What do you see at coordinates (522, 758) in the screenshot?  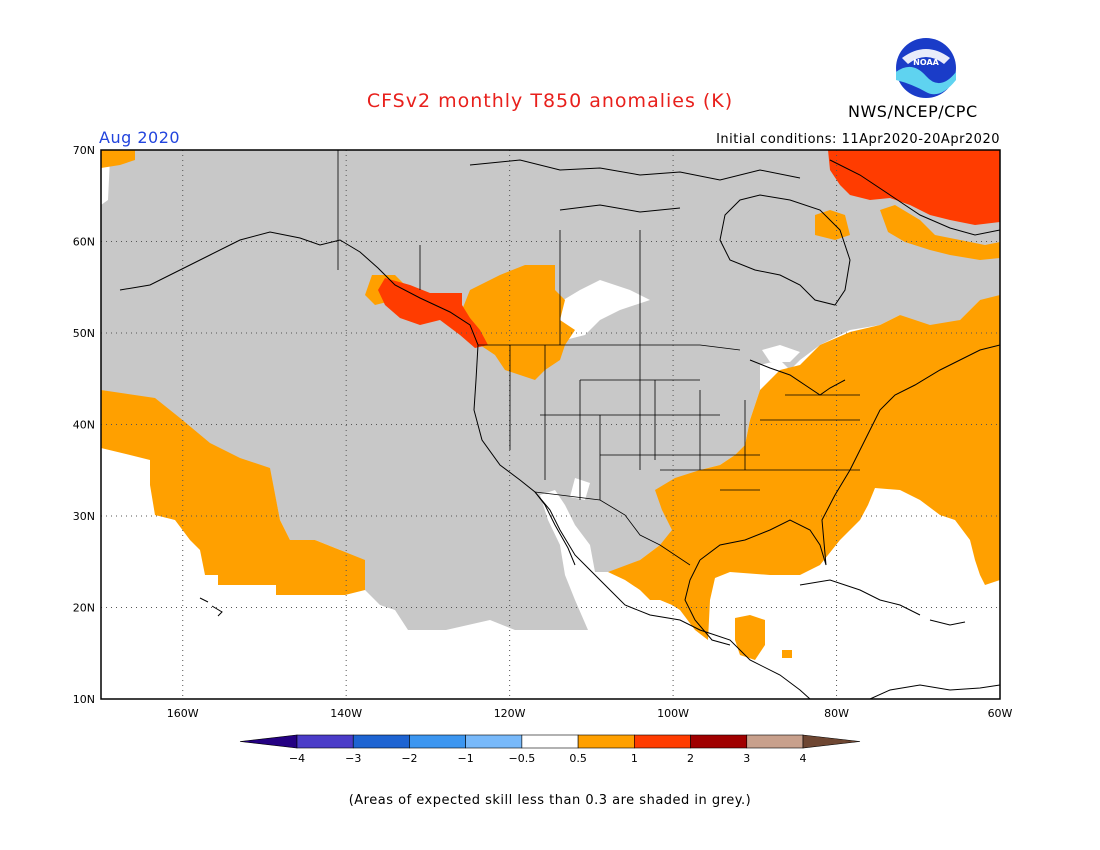 I see `colorbar-tick-label: −0.5` at bounding box center [522, 758].